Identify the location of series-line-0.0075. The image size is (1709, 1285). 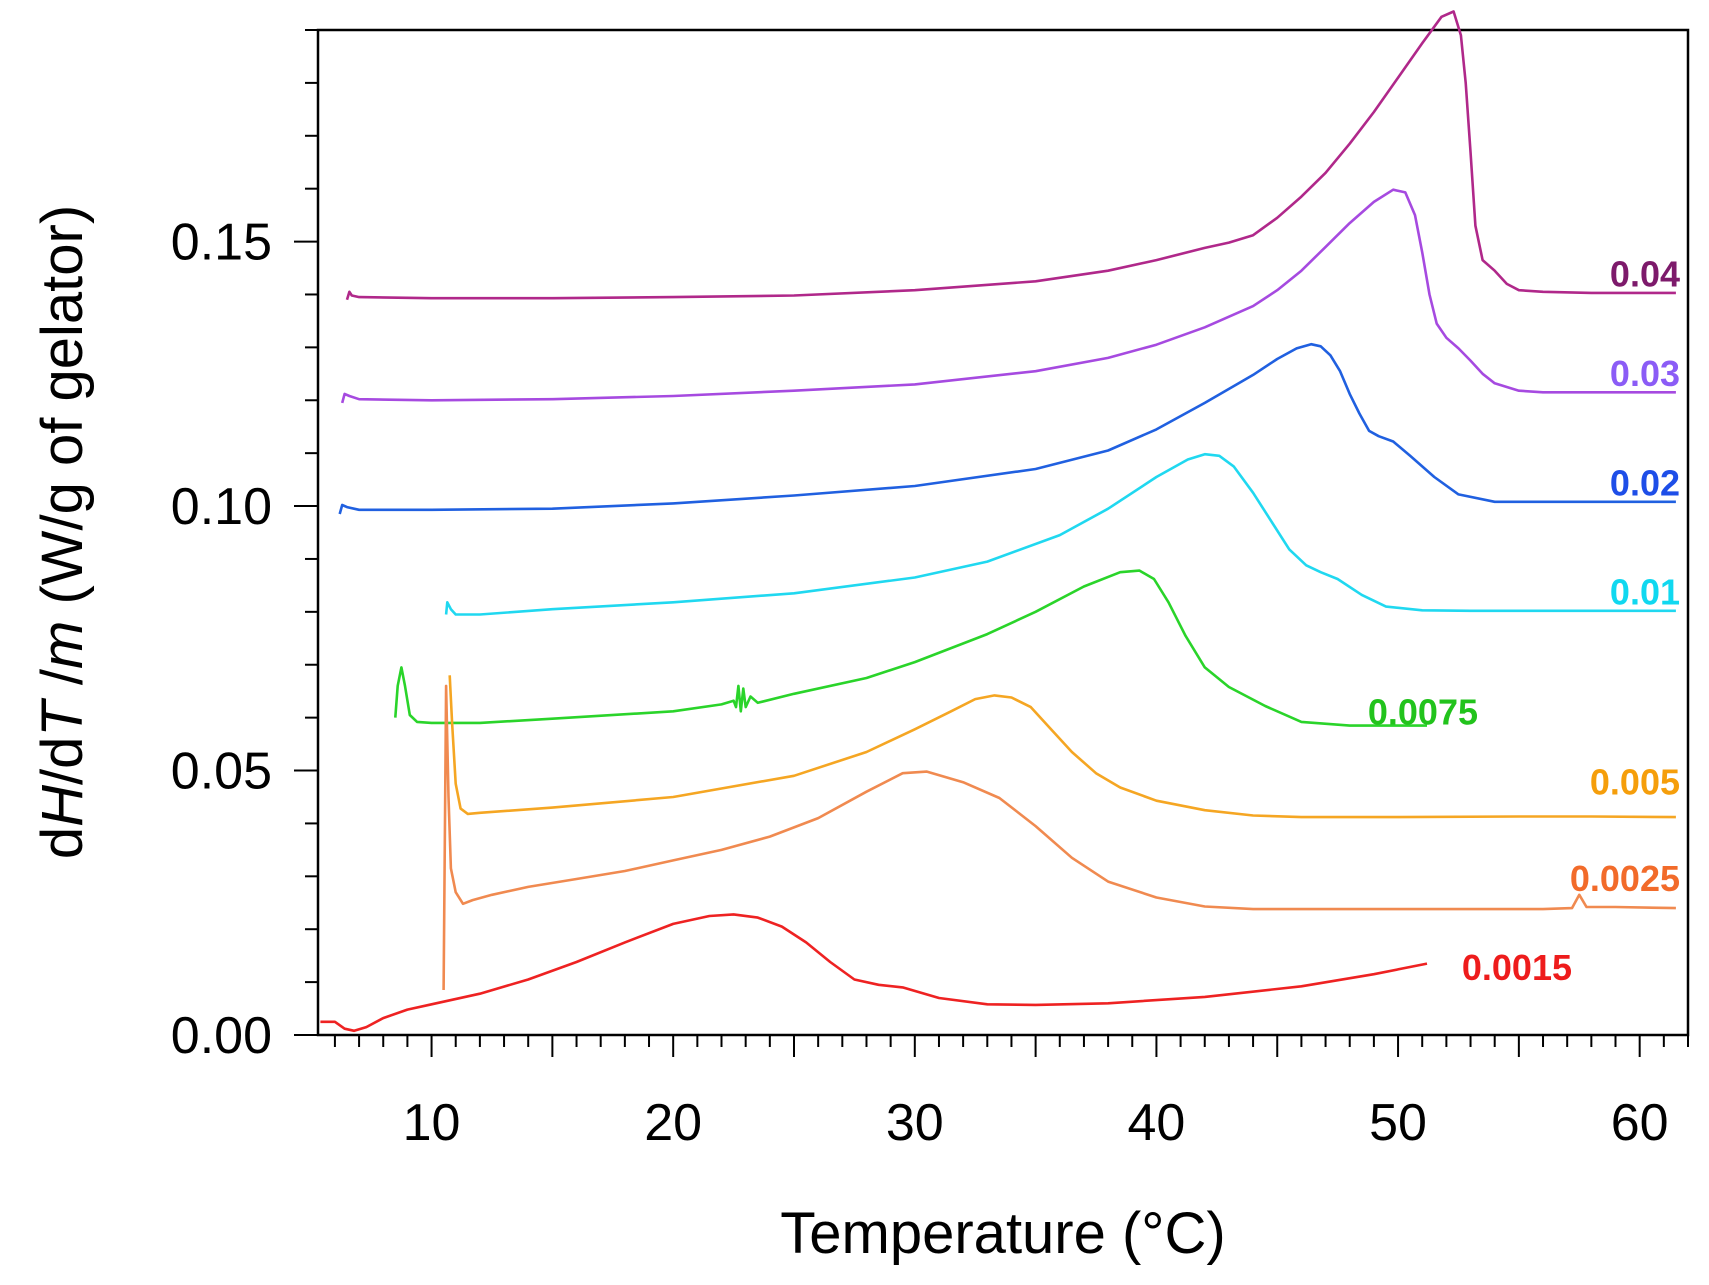
(910, 648).